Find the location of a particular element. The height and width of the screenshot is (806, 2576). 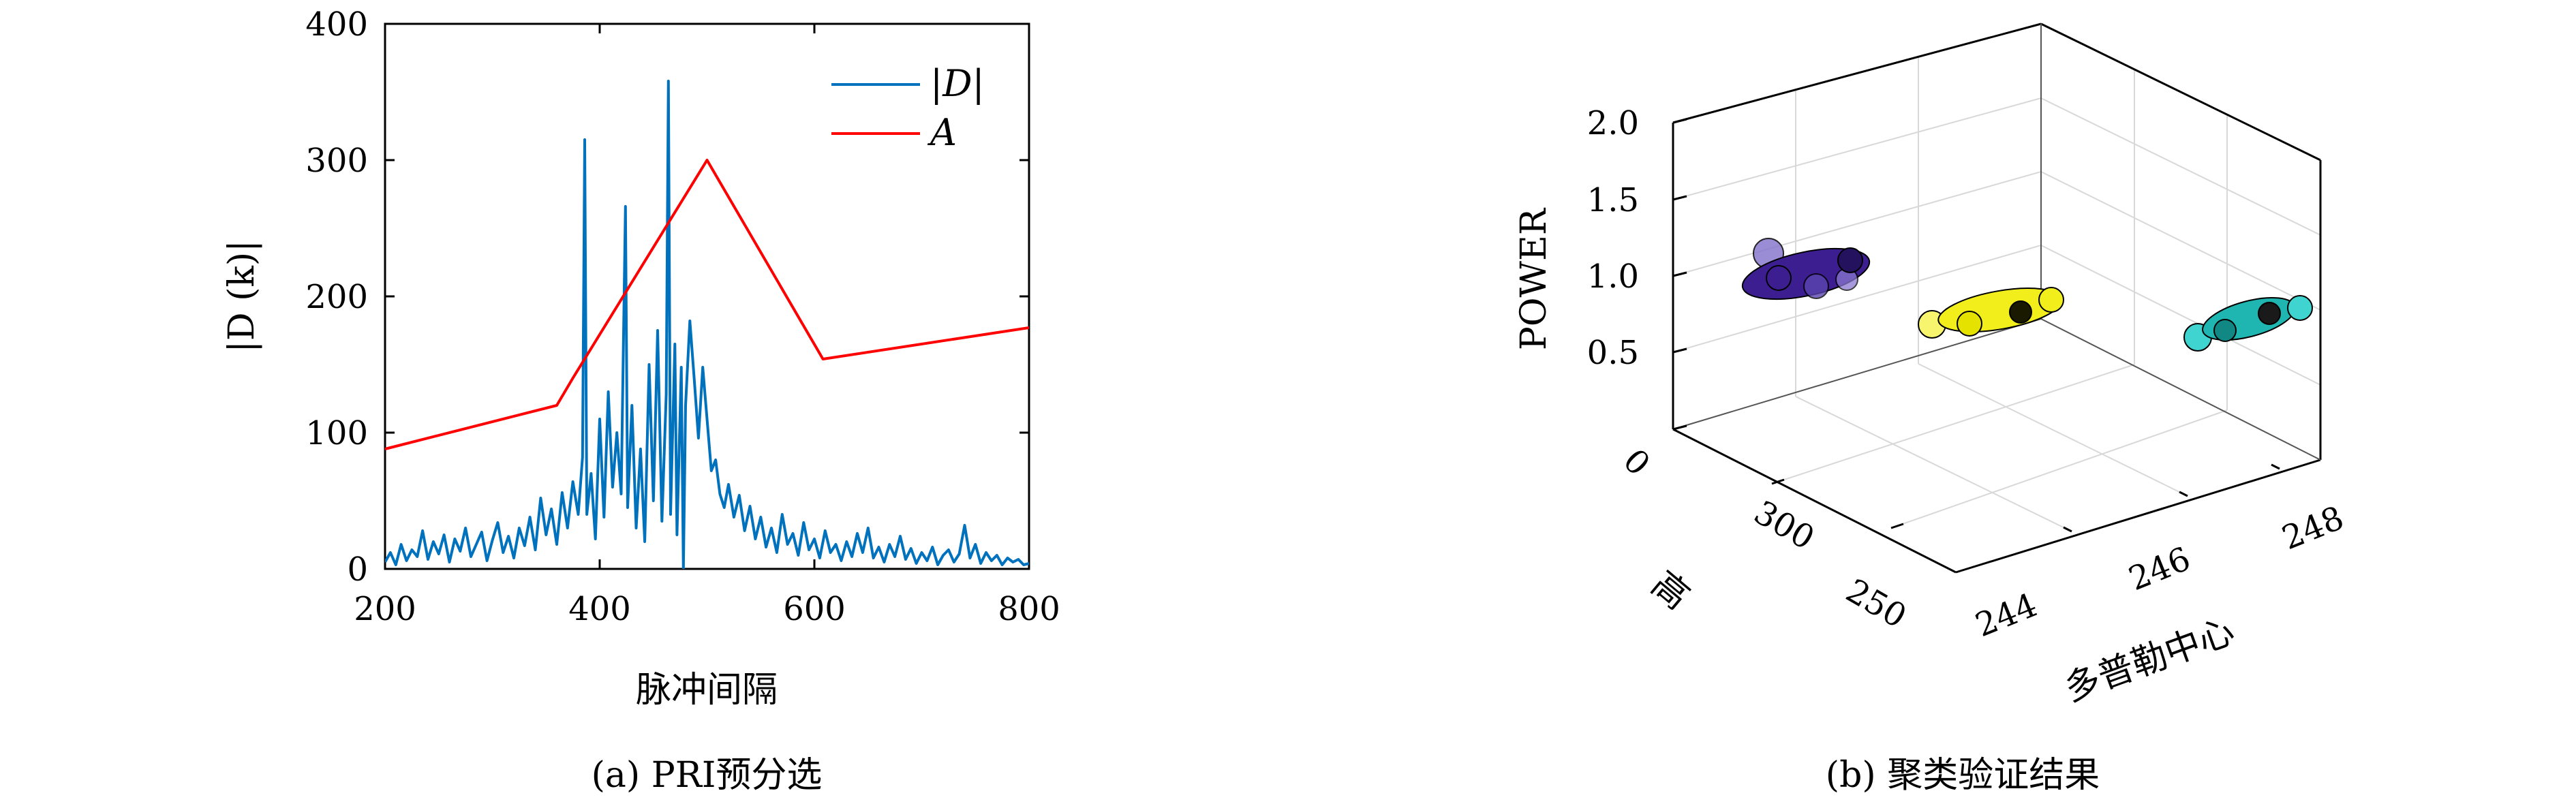

chart-a-ytick-label: 300 is located at coordinates (336, 161).